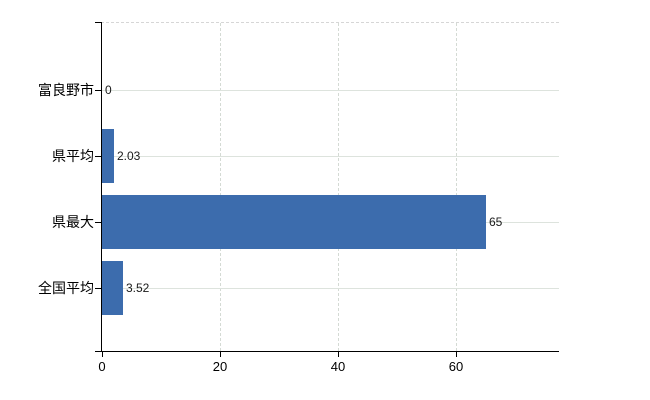 The width and height of the screenshot is (650, 400). I want to click on value-label: 3.52, so click(138, 288).